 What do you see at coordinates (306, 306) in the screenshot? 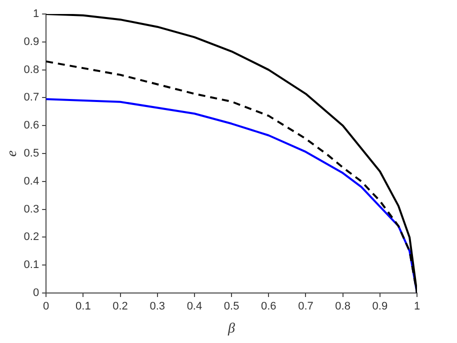
I see `x-tick-label: 0.7` at bounding box center [306, 306].